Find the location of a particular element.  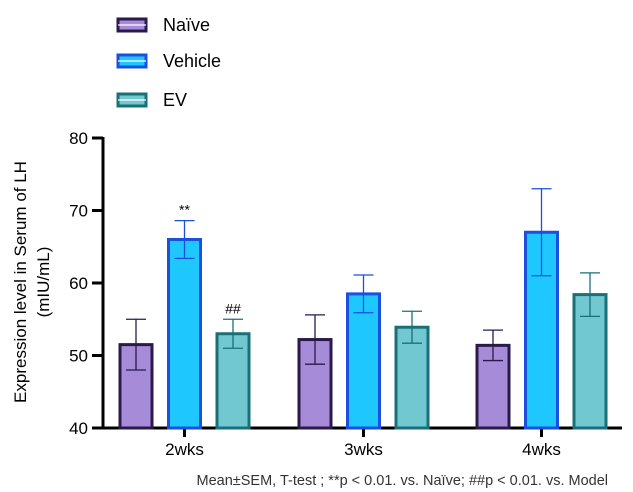

legend-label: EV is located at coordinates (175, 100).